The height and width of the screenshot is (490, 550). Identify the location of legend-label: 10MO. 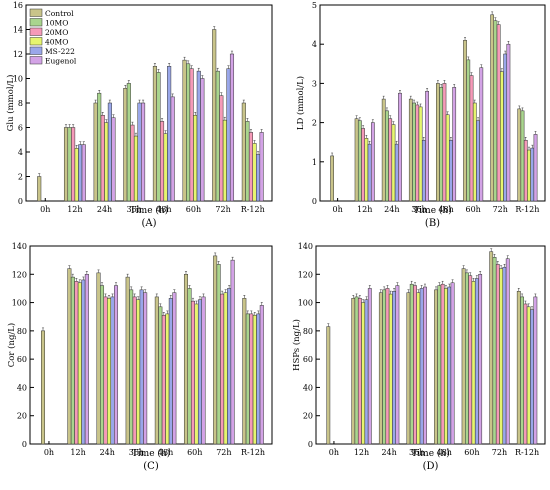
(56, 23).